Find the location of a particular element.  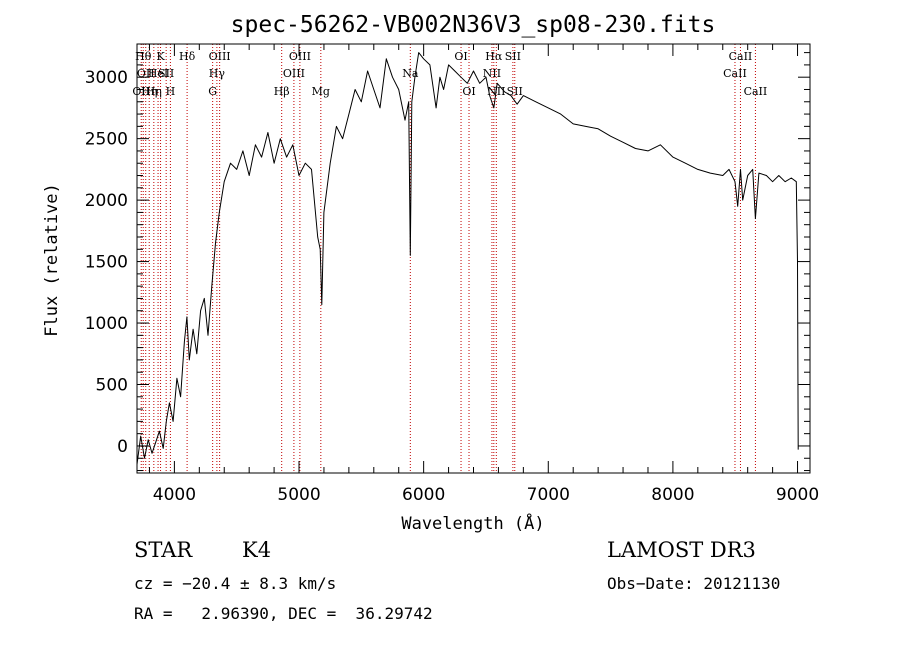

line-label-20: NII is located at coordinates (492, 73).